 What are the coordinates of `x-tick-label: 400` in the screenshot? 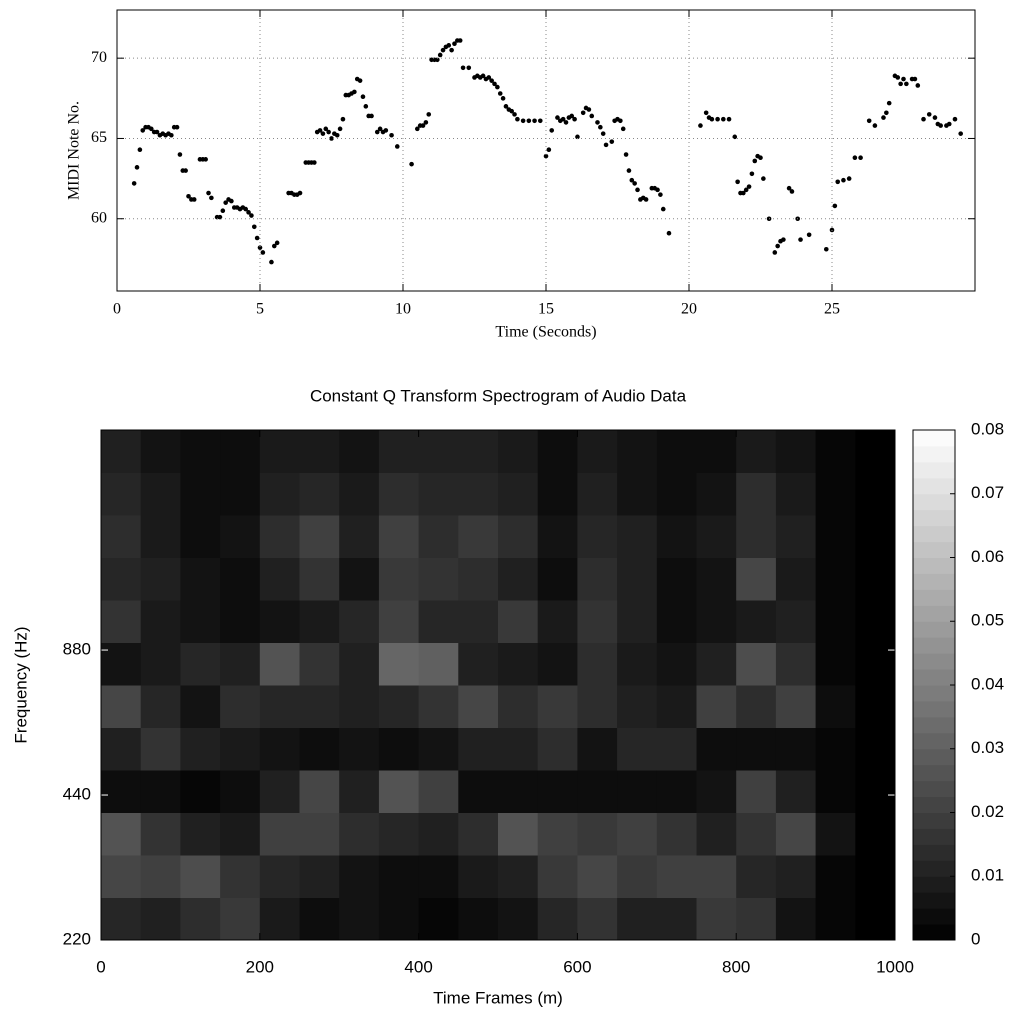 It's located at (418, 966).